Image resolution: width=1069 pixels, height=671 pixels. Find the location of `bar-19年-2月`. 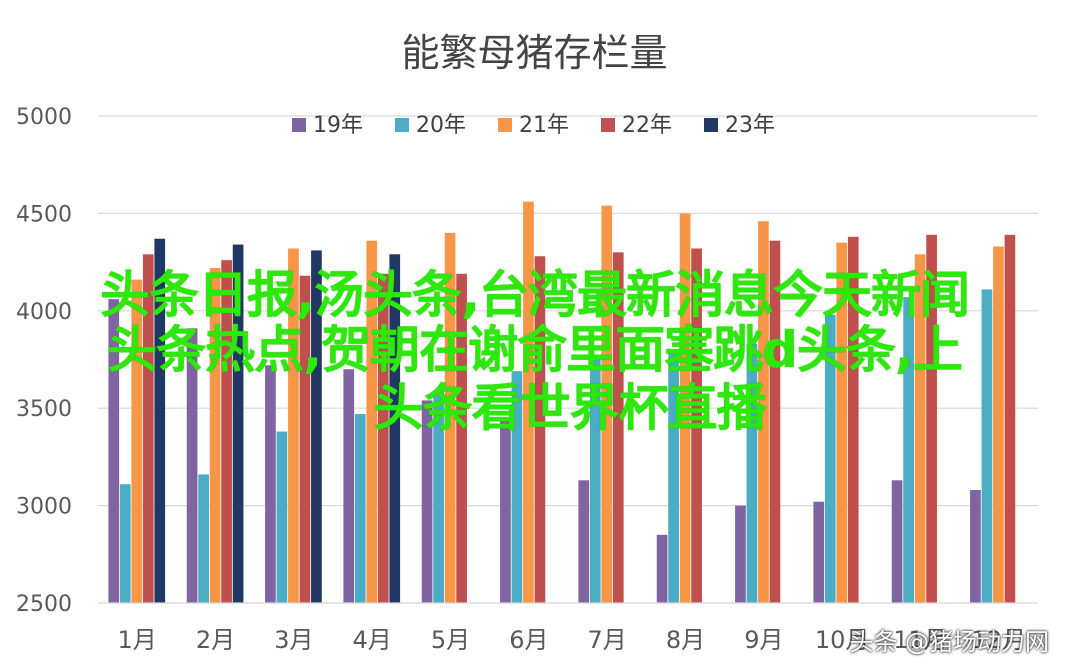

bar-19年-2月 is located at coordinates (192, 465).